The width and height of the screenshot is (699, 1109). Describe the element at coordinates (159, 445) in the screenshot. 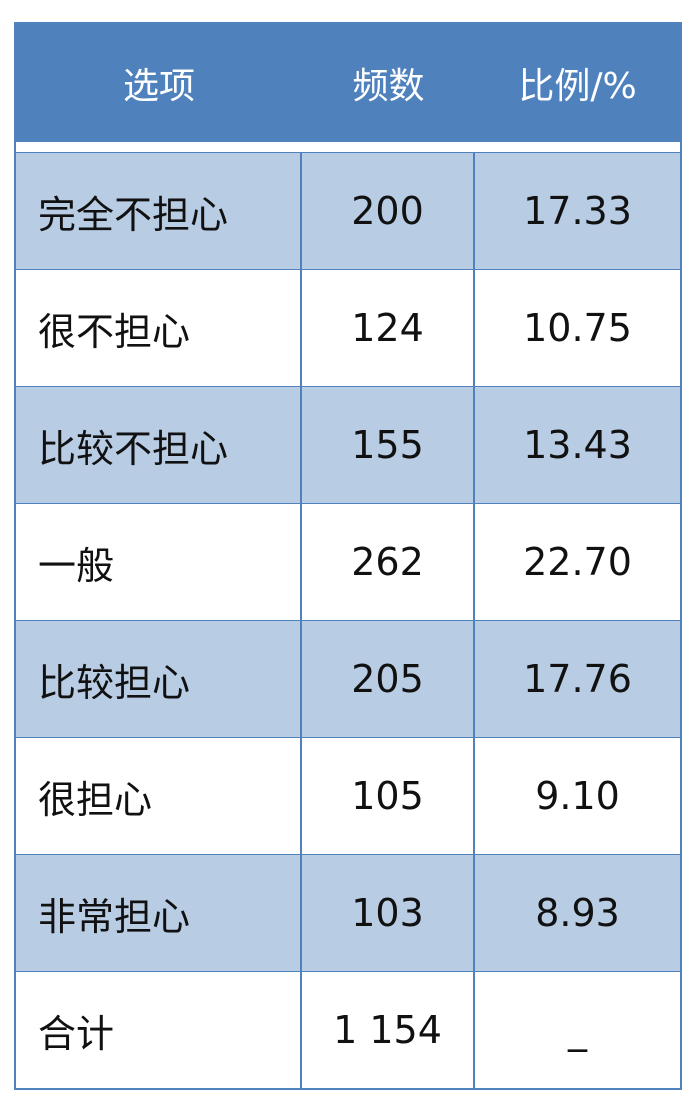

I see `cell-option: 比较不担心` at that location.